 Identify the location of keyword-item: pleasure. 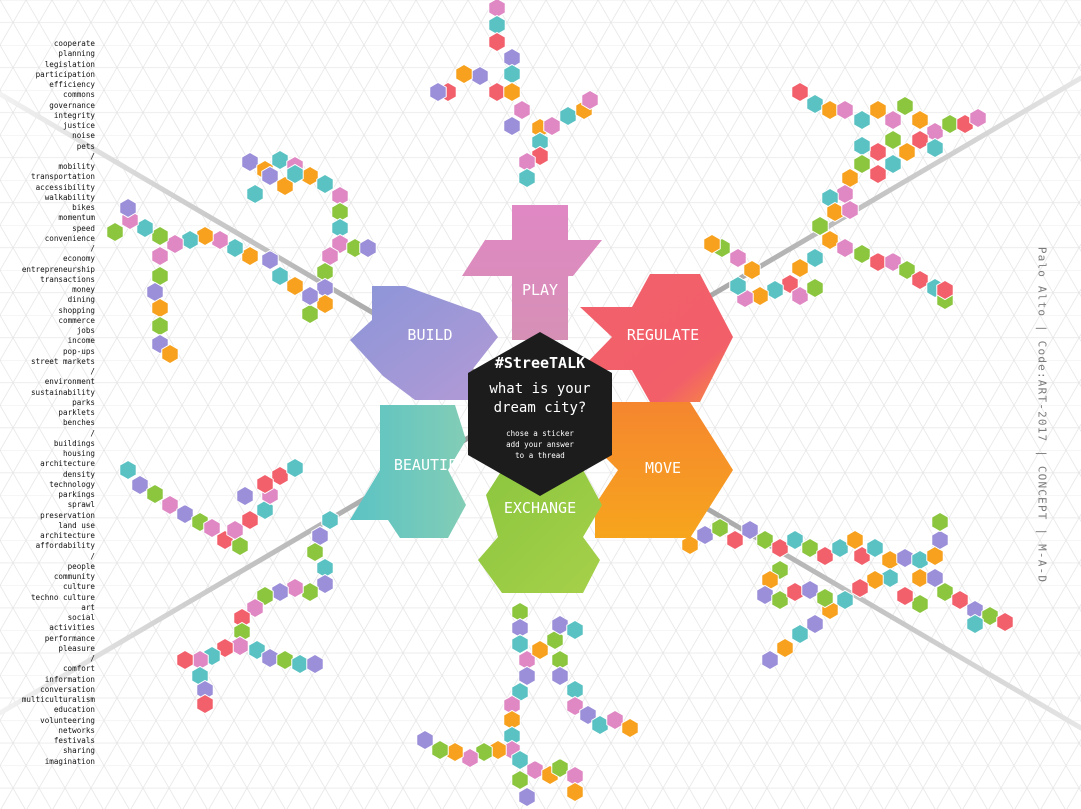
(76, 648).